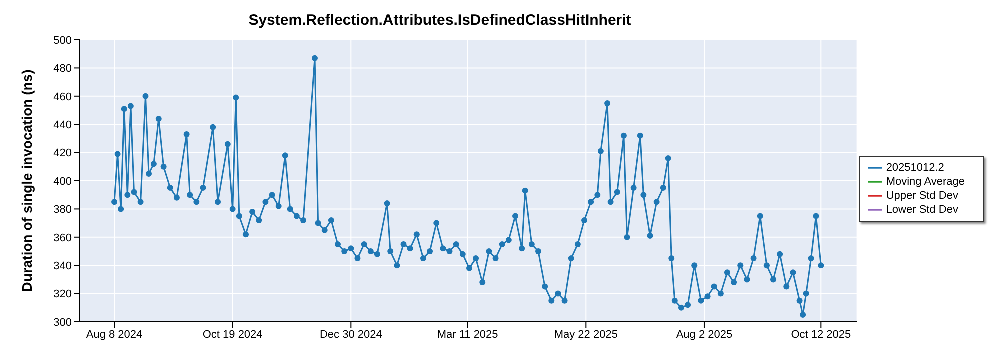 Image resolution: width=1000 pixels, height=350 pixels. Describe the element at coordinates (63, 40) in the screenshot. I see `y-tick-label: 500` at that location.